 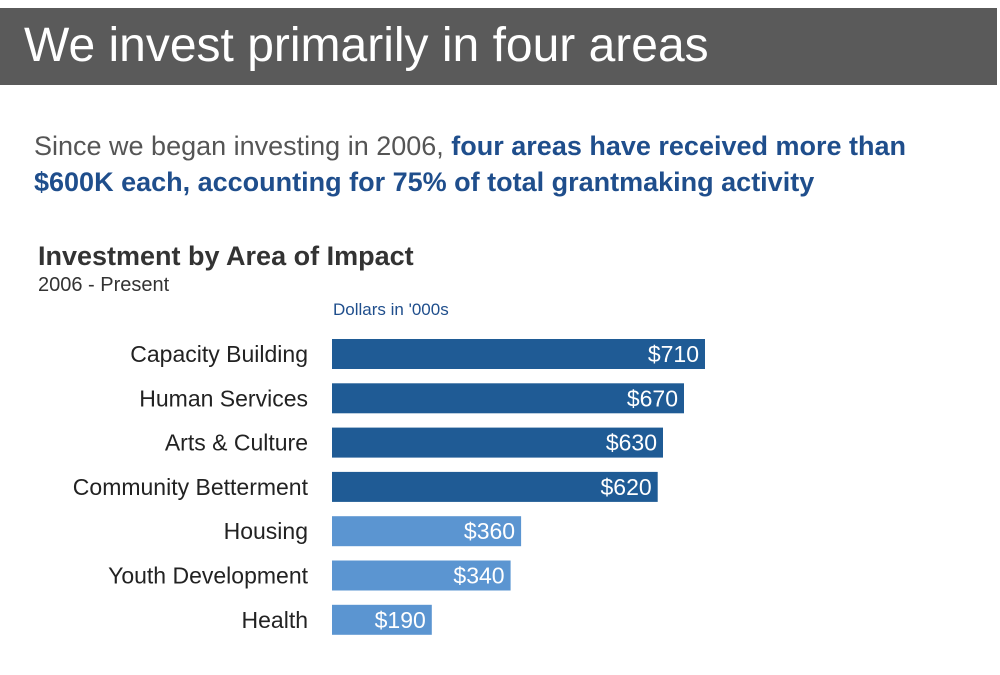 I want to click on value-label: $360, so click(x=489, y=531).